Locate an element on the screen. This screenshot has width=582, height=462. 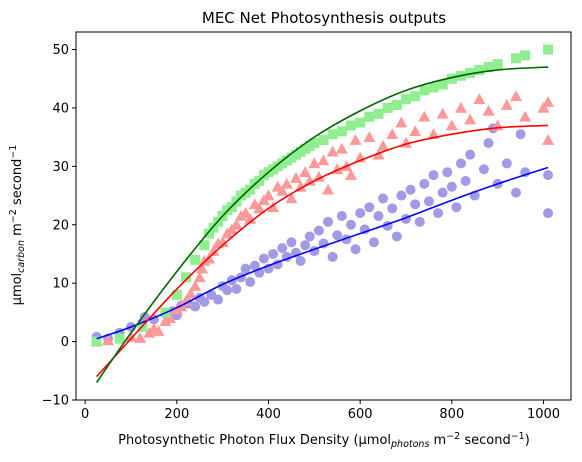
x-tick-label: 800 is located at coordinates (451, 414).